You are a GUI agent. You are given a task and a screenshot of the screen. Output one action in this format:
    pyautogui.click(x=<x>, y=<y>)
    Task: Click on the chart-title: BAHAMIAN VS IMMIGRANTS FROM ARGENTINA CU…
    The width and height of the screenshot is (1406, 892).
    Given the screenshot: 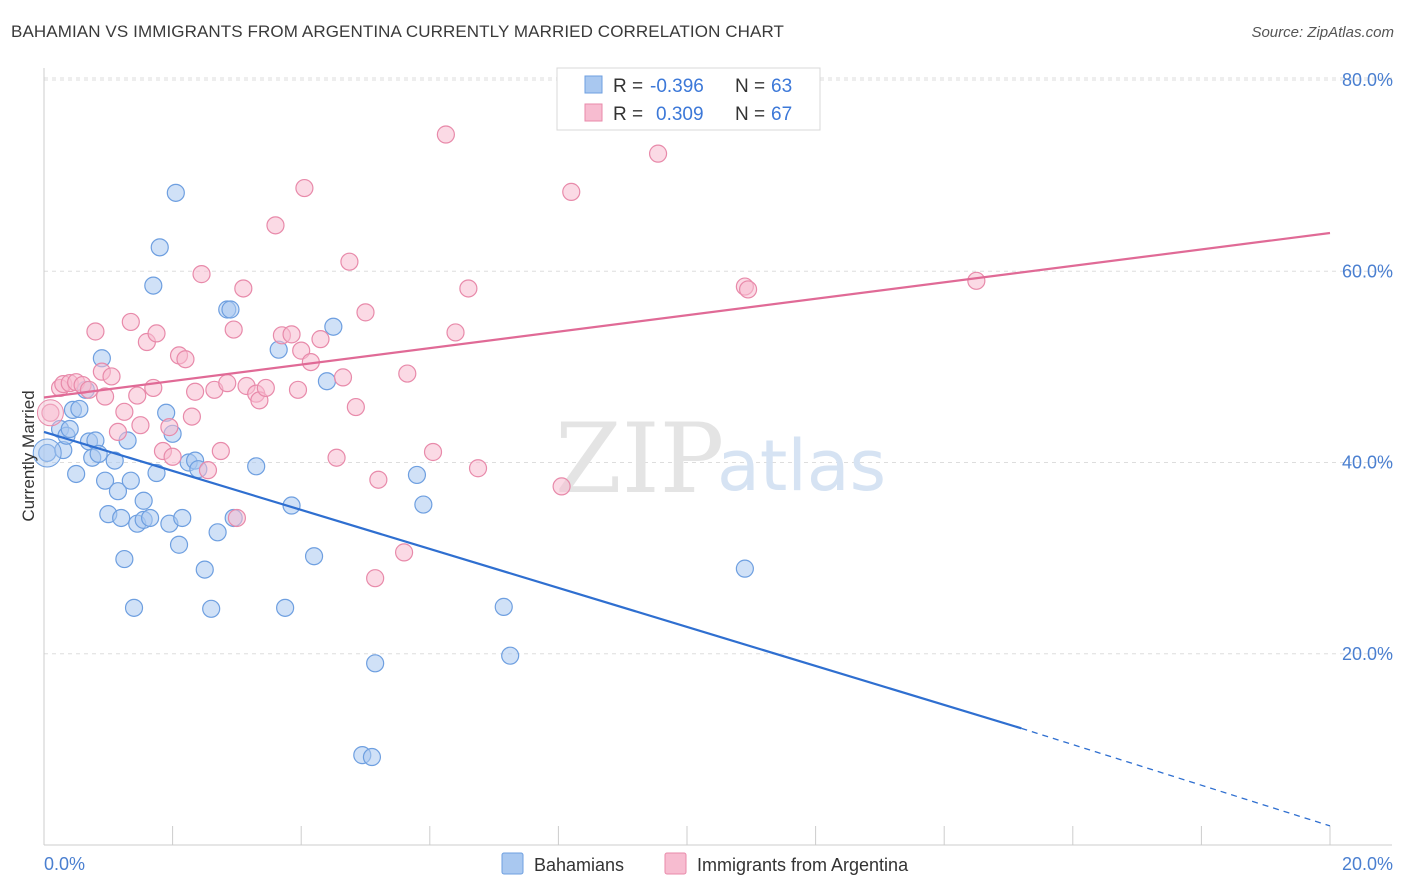 What is the action you would take?
    pyautogui.click(x=398, y=31)
    